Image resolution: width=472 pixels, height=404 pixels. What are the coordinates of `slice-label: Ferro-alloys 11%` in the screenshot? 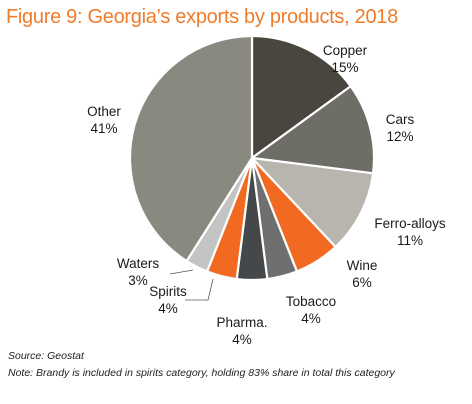 It's located at (410, 232).